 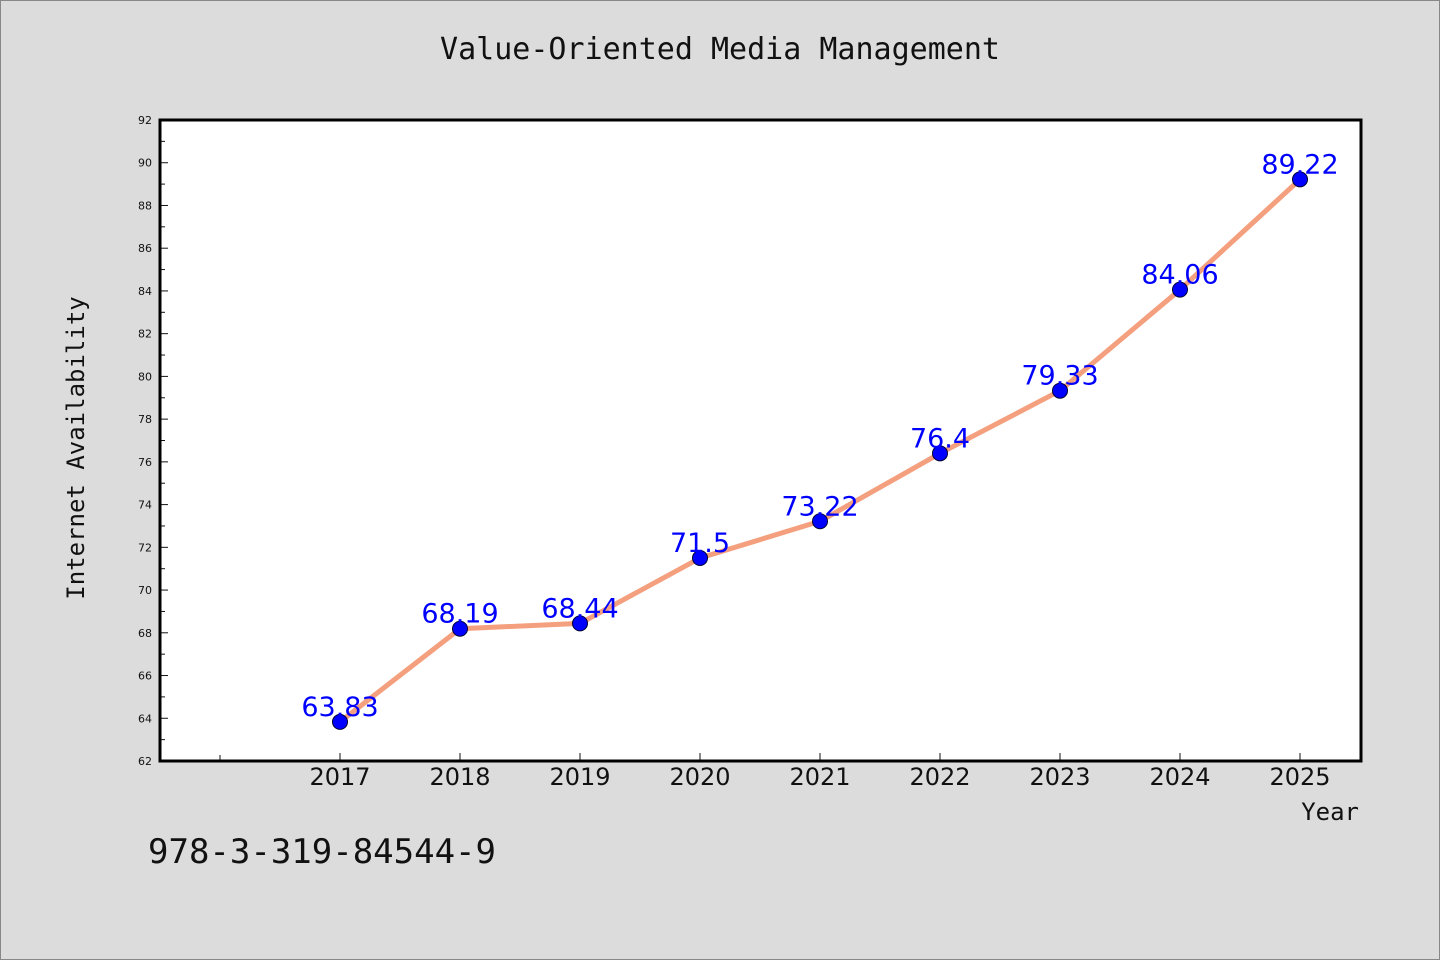 What do you see at coordinates (1299, 777) in the screenshot?
I see `x-tick-label: 2025` at bounding box center [1299, 777].